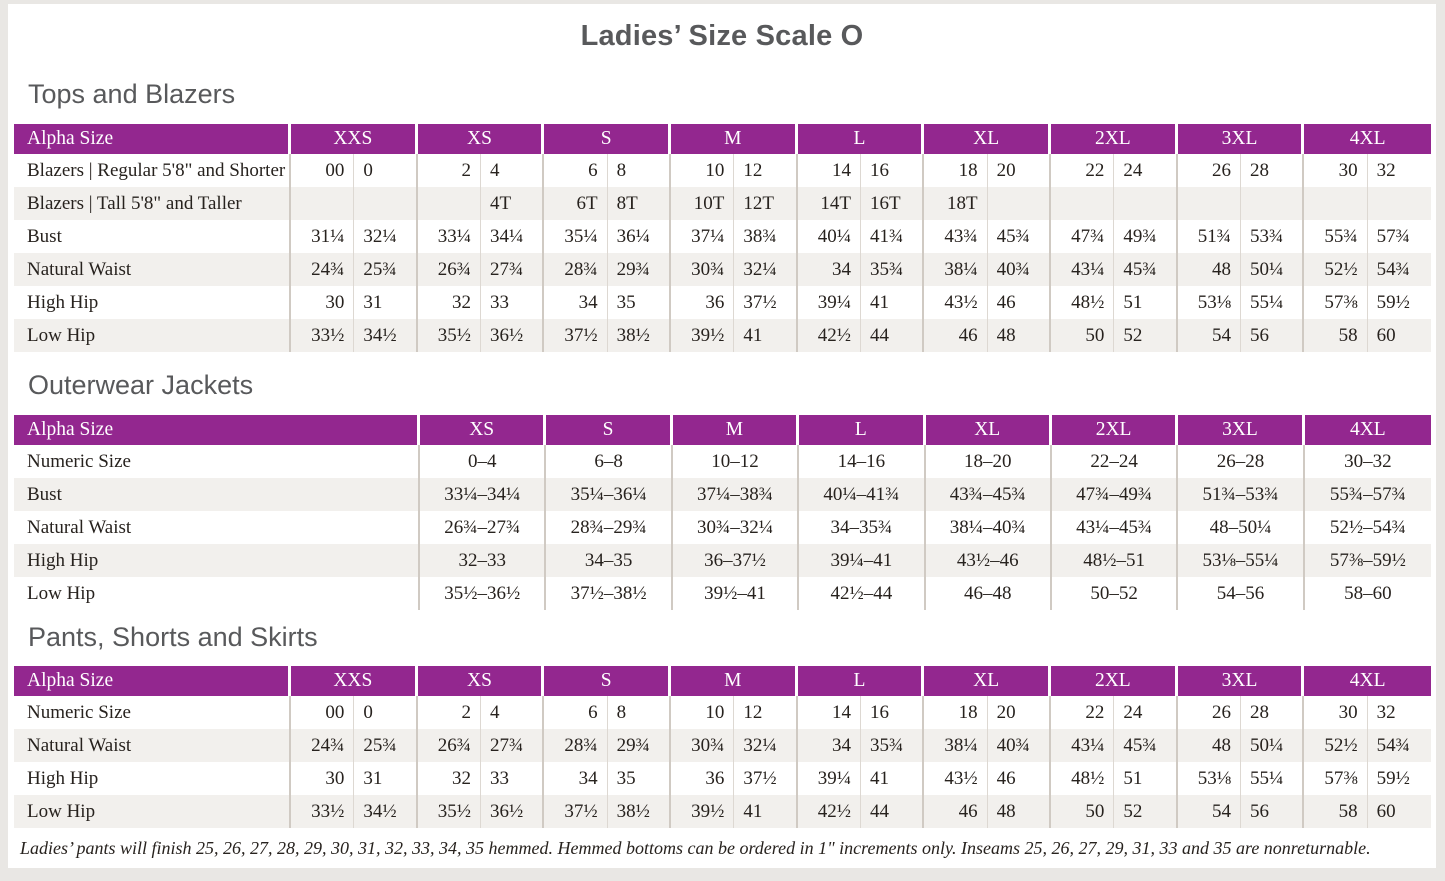  What do you see at coordinates (1082, 269) in the screenshot?
I see `size-cell: 43¼` at bounding box center [1082, 269].